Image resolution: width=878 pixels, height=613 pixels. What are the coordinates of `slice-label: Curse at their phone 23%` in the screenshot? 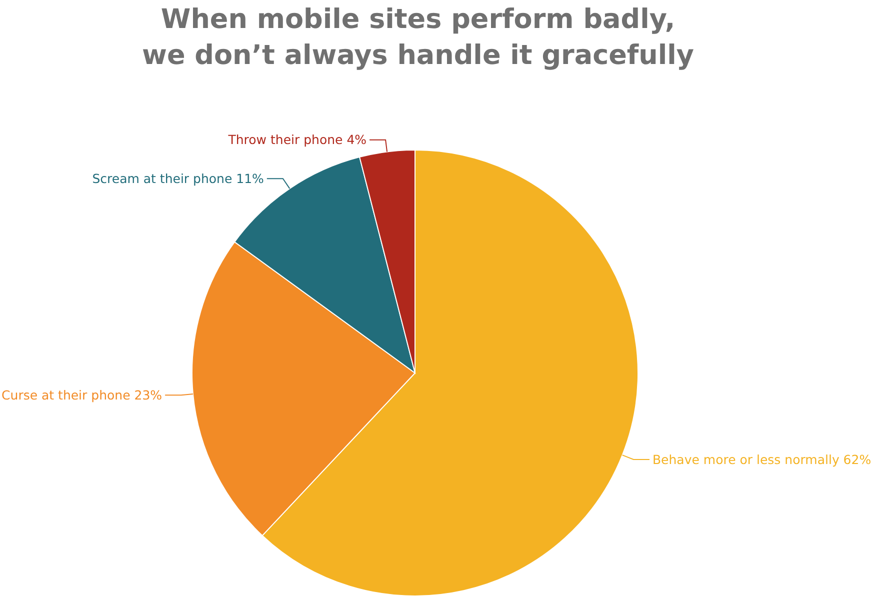 It's located at (82, 394).